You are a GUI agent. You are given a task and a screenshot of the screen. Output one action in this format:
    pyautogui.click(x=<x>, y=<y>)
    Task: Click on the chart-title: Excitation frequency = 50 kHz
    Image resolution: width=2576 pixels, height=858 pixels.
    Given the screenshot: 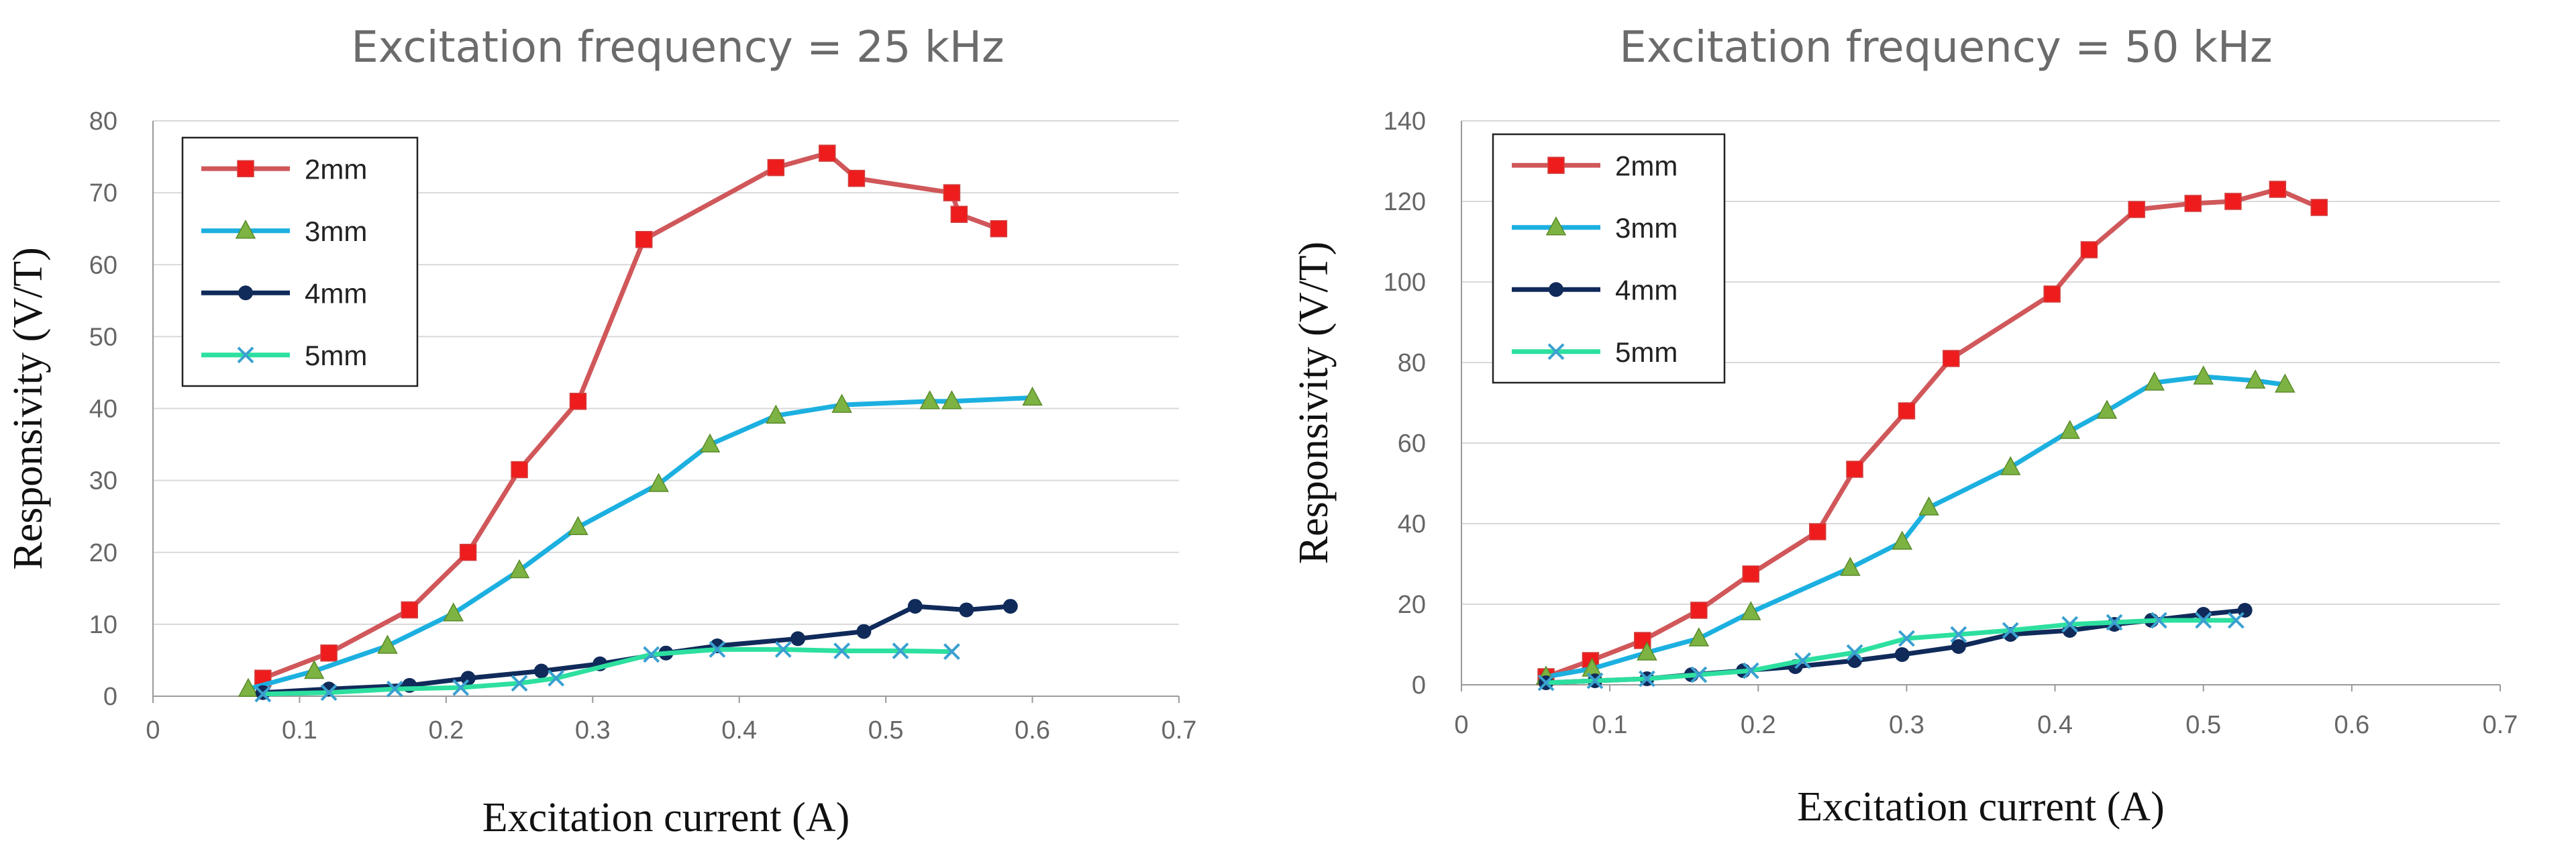 What is the action you would take?
    pyautogui.click(x=1945, y=48)
    